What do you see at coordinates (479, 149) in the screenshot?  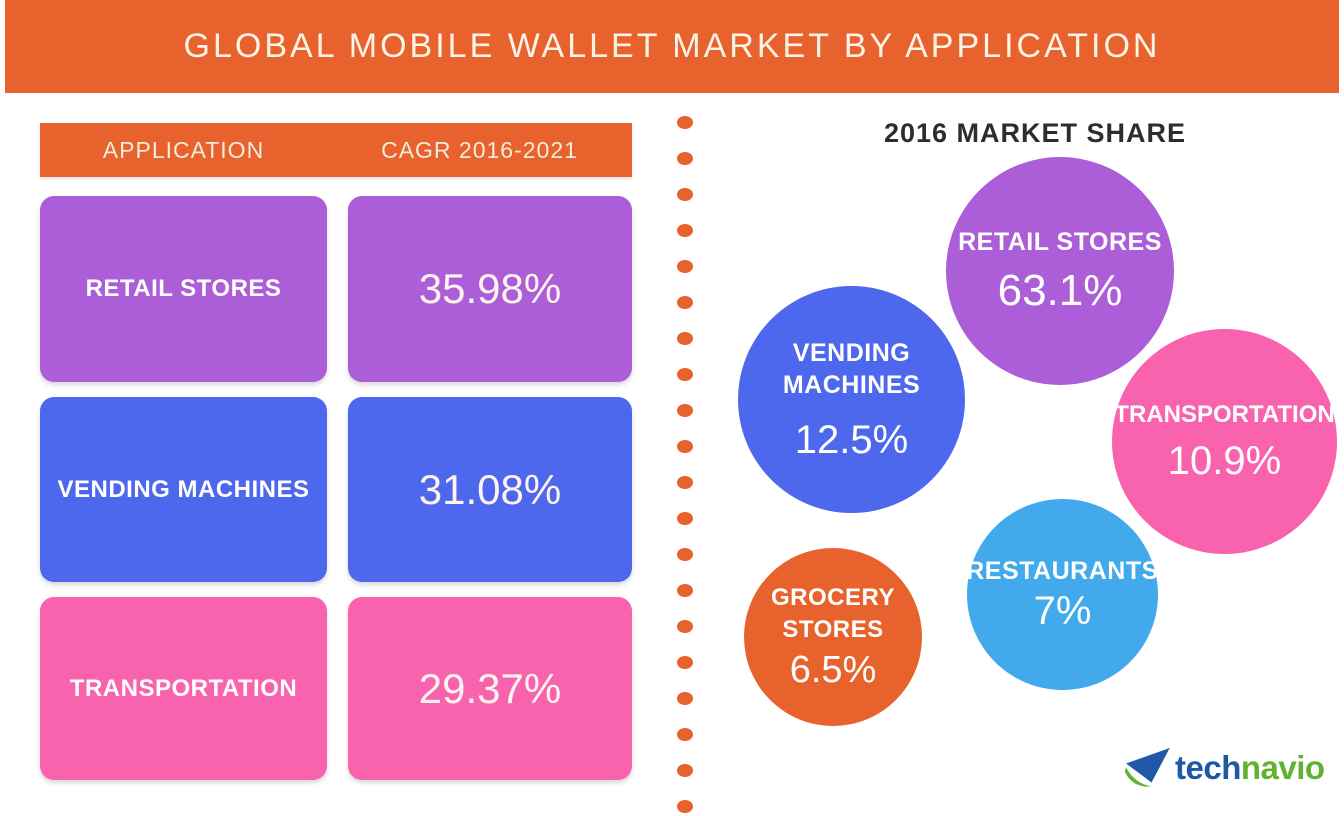 I see `column-header-cagr: CAGR 2016-2021` at bounding box center [479, 149].